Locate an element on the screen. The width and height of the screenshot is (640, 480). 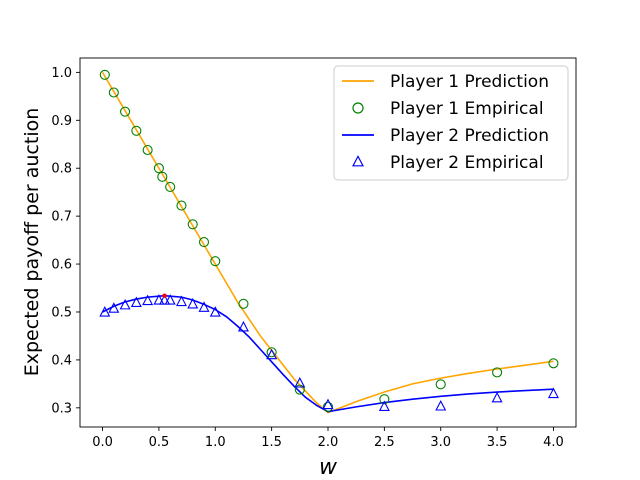
legend-box is located at coordinates (451, 123).